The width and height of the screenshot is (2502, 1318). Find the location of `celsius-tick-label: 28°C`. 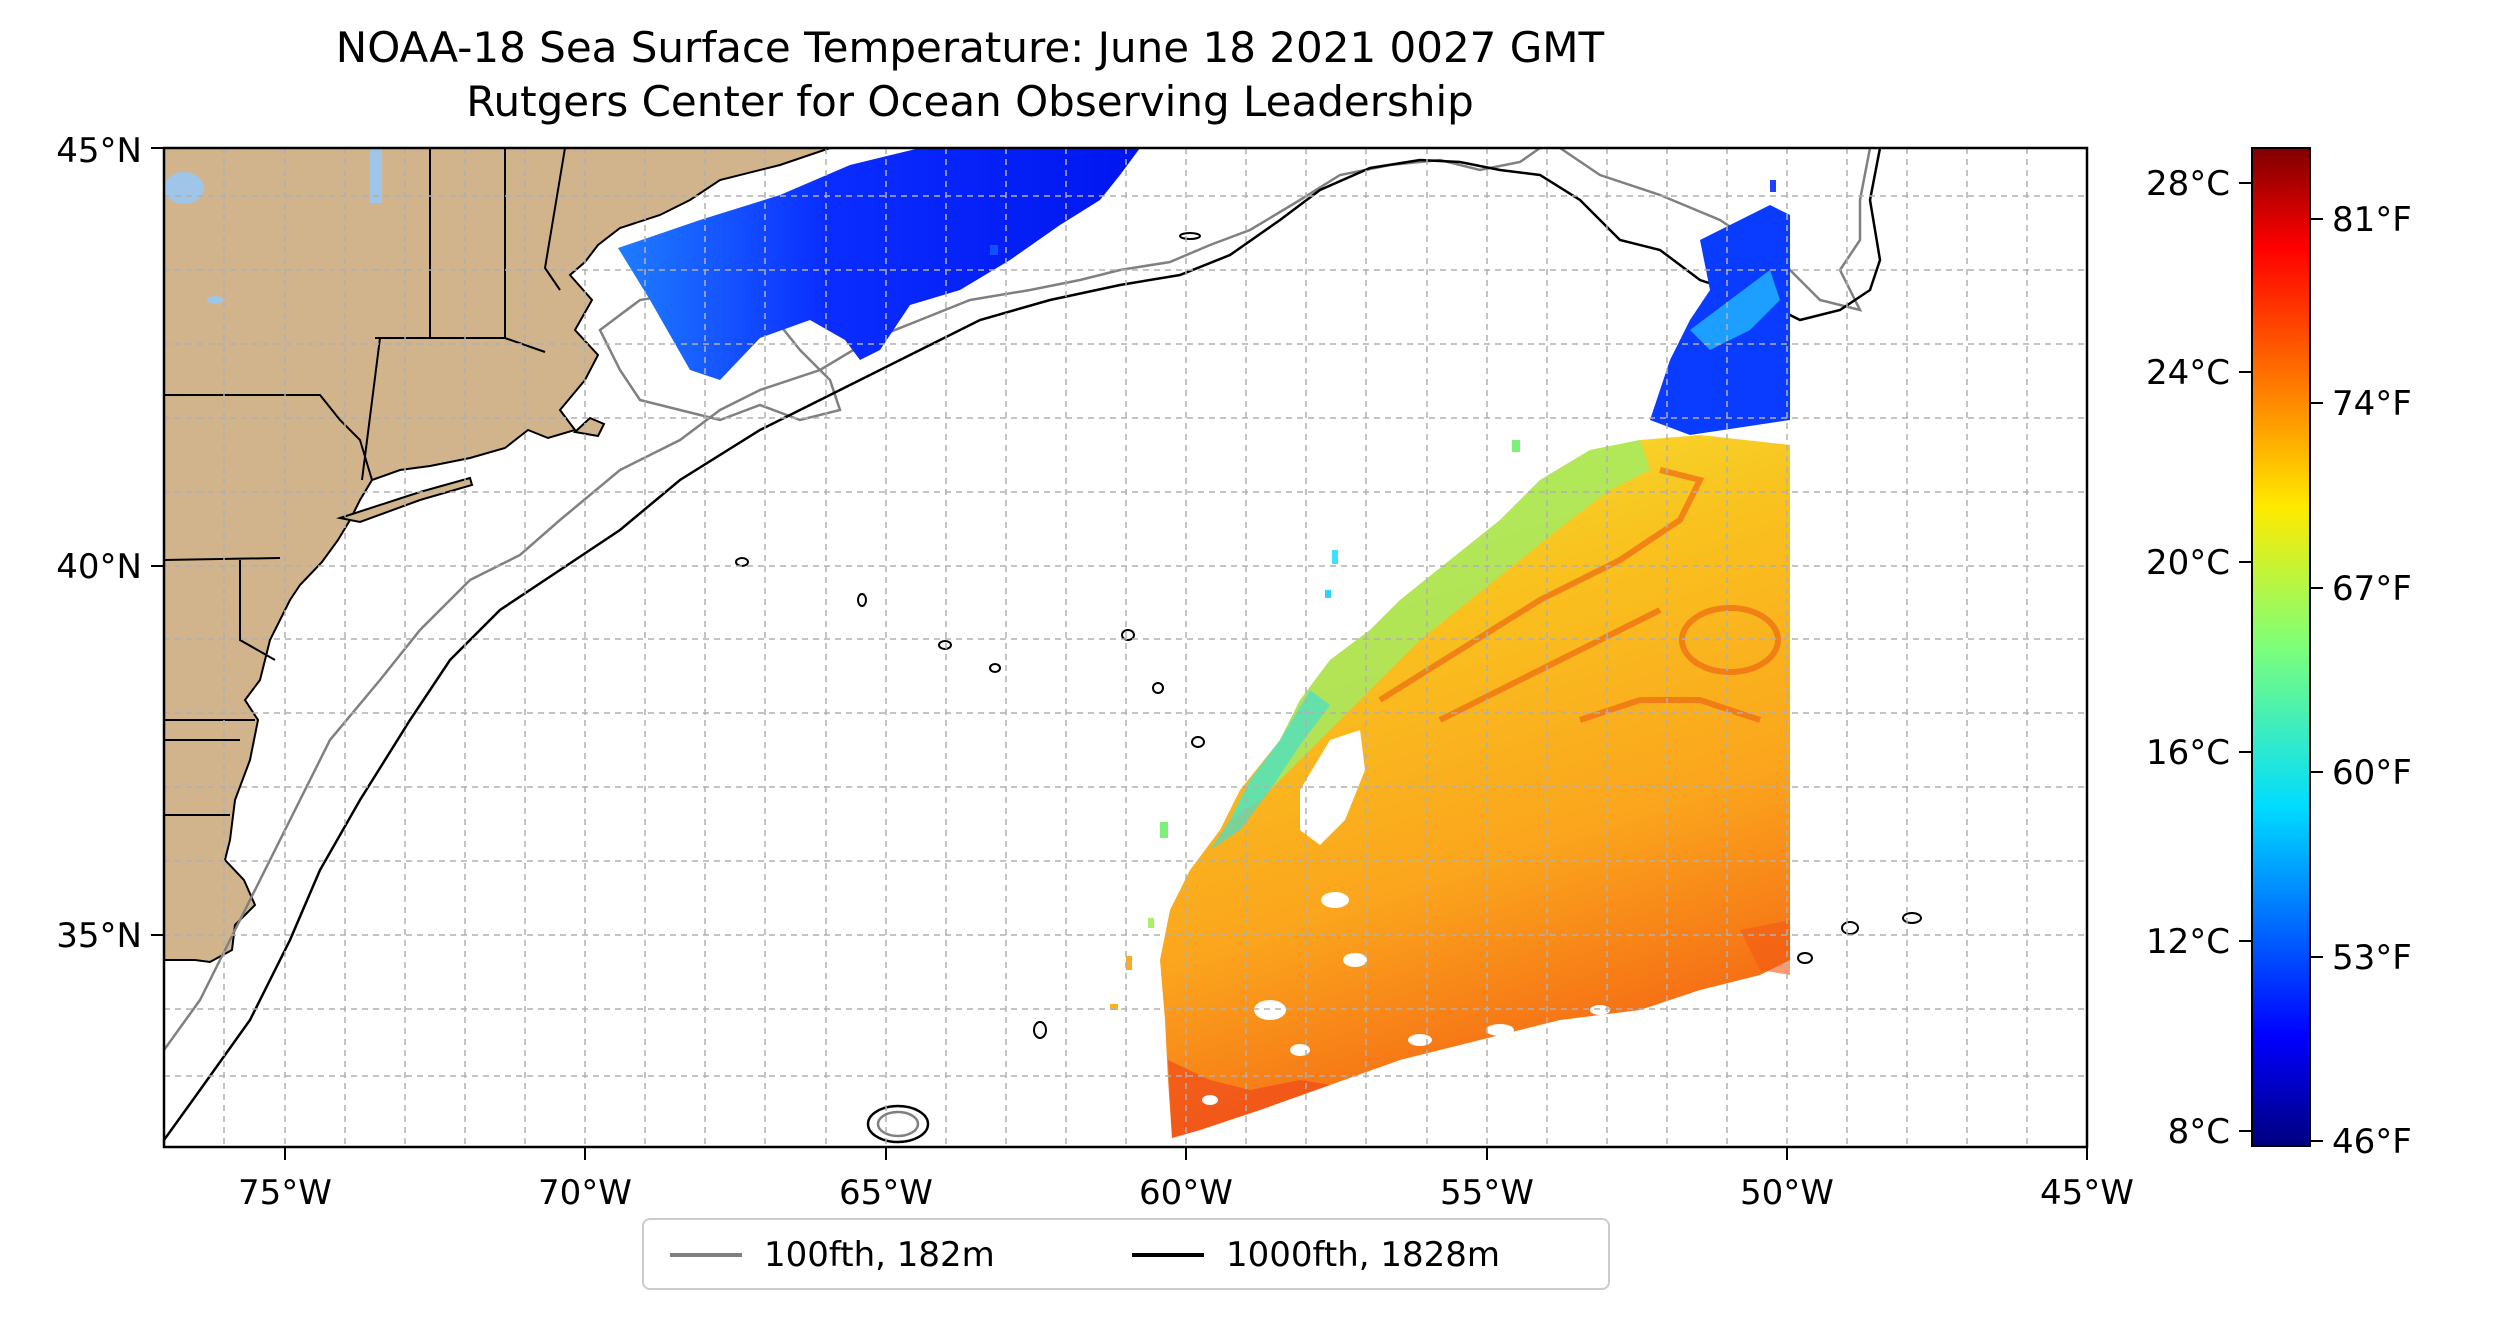

celsius-tick-label: 28°C is located at coordinates (2188, 184).